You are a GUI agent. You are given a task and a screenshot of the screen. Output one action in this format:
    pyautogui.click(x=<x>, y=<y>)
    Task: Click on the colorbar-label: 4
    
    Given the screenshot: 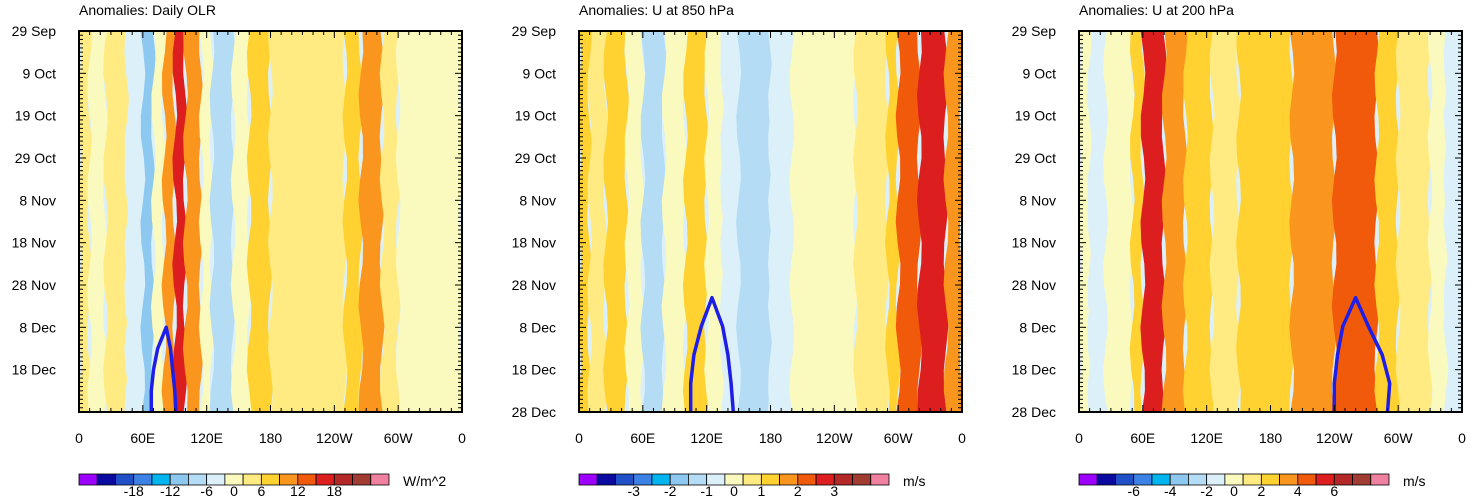 What is the action you would take?
    pyautogui.click(x=1298, y=490)
    